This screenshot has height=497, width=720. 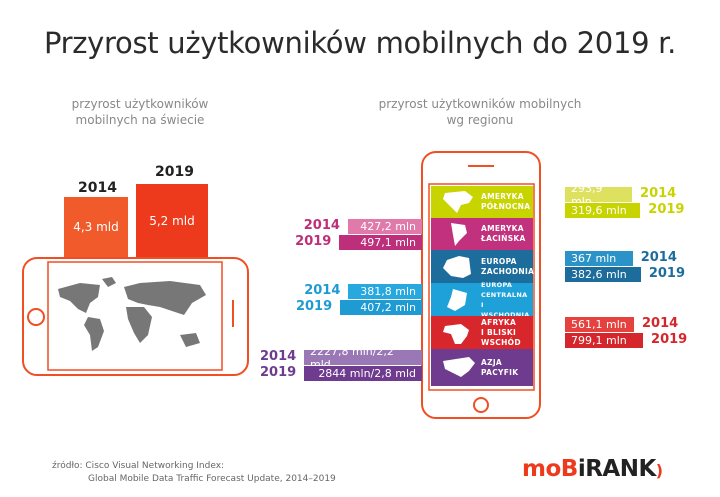 I want to click on region-label: AFRYKA I BLISKI WSCHÓD, so click(x=507, y=333).